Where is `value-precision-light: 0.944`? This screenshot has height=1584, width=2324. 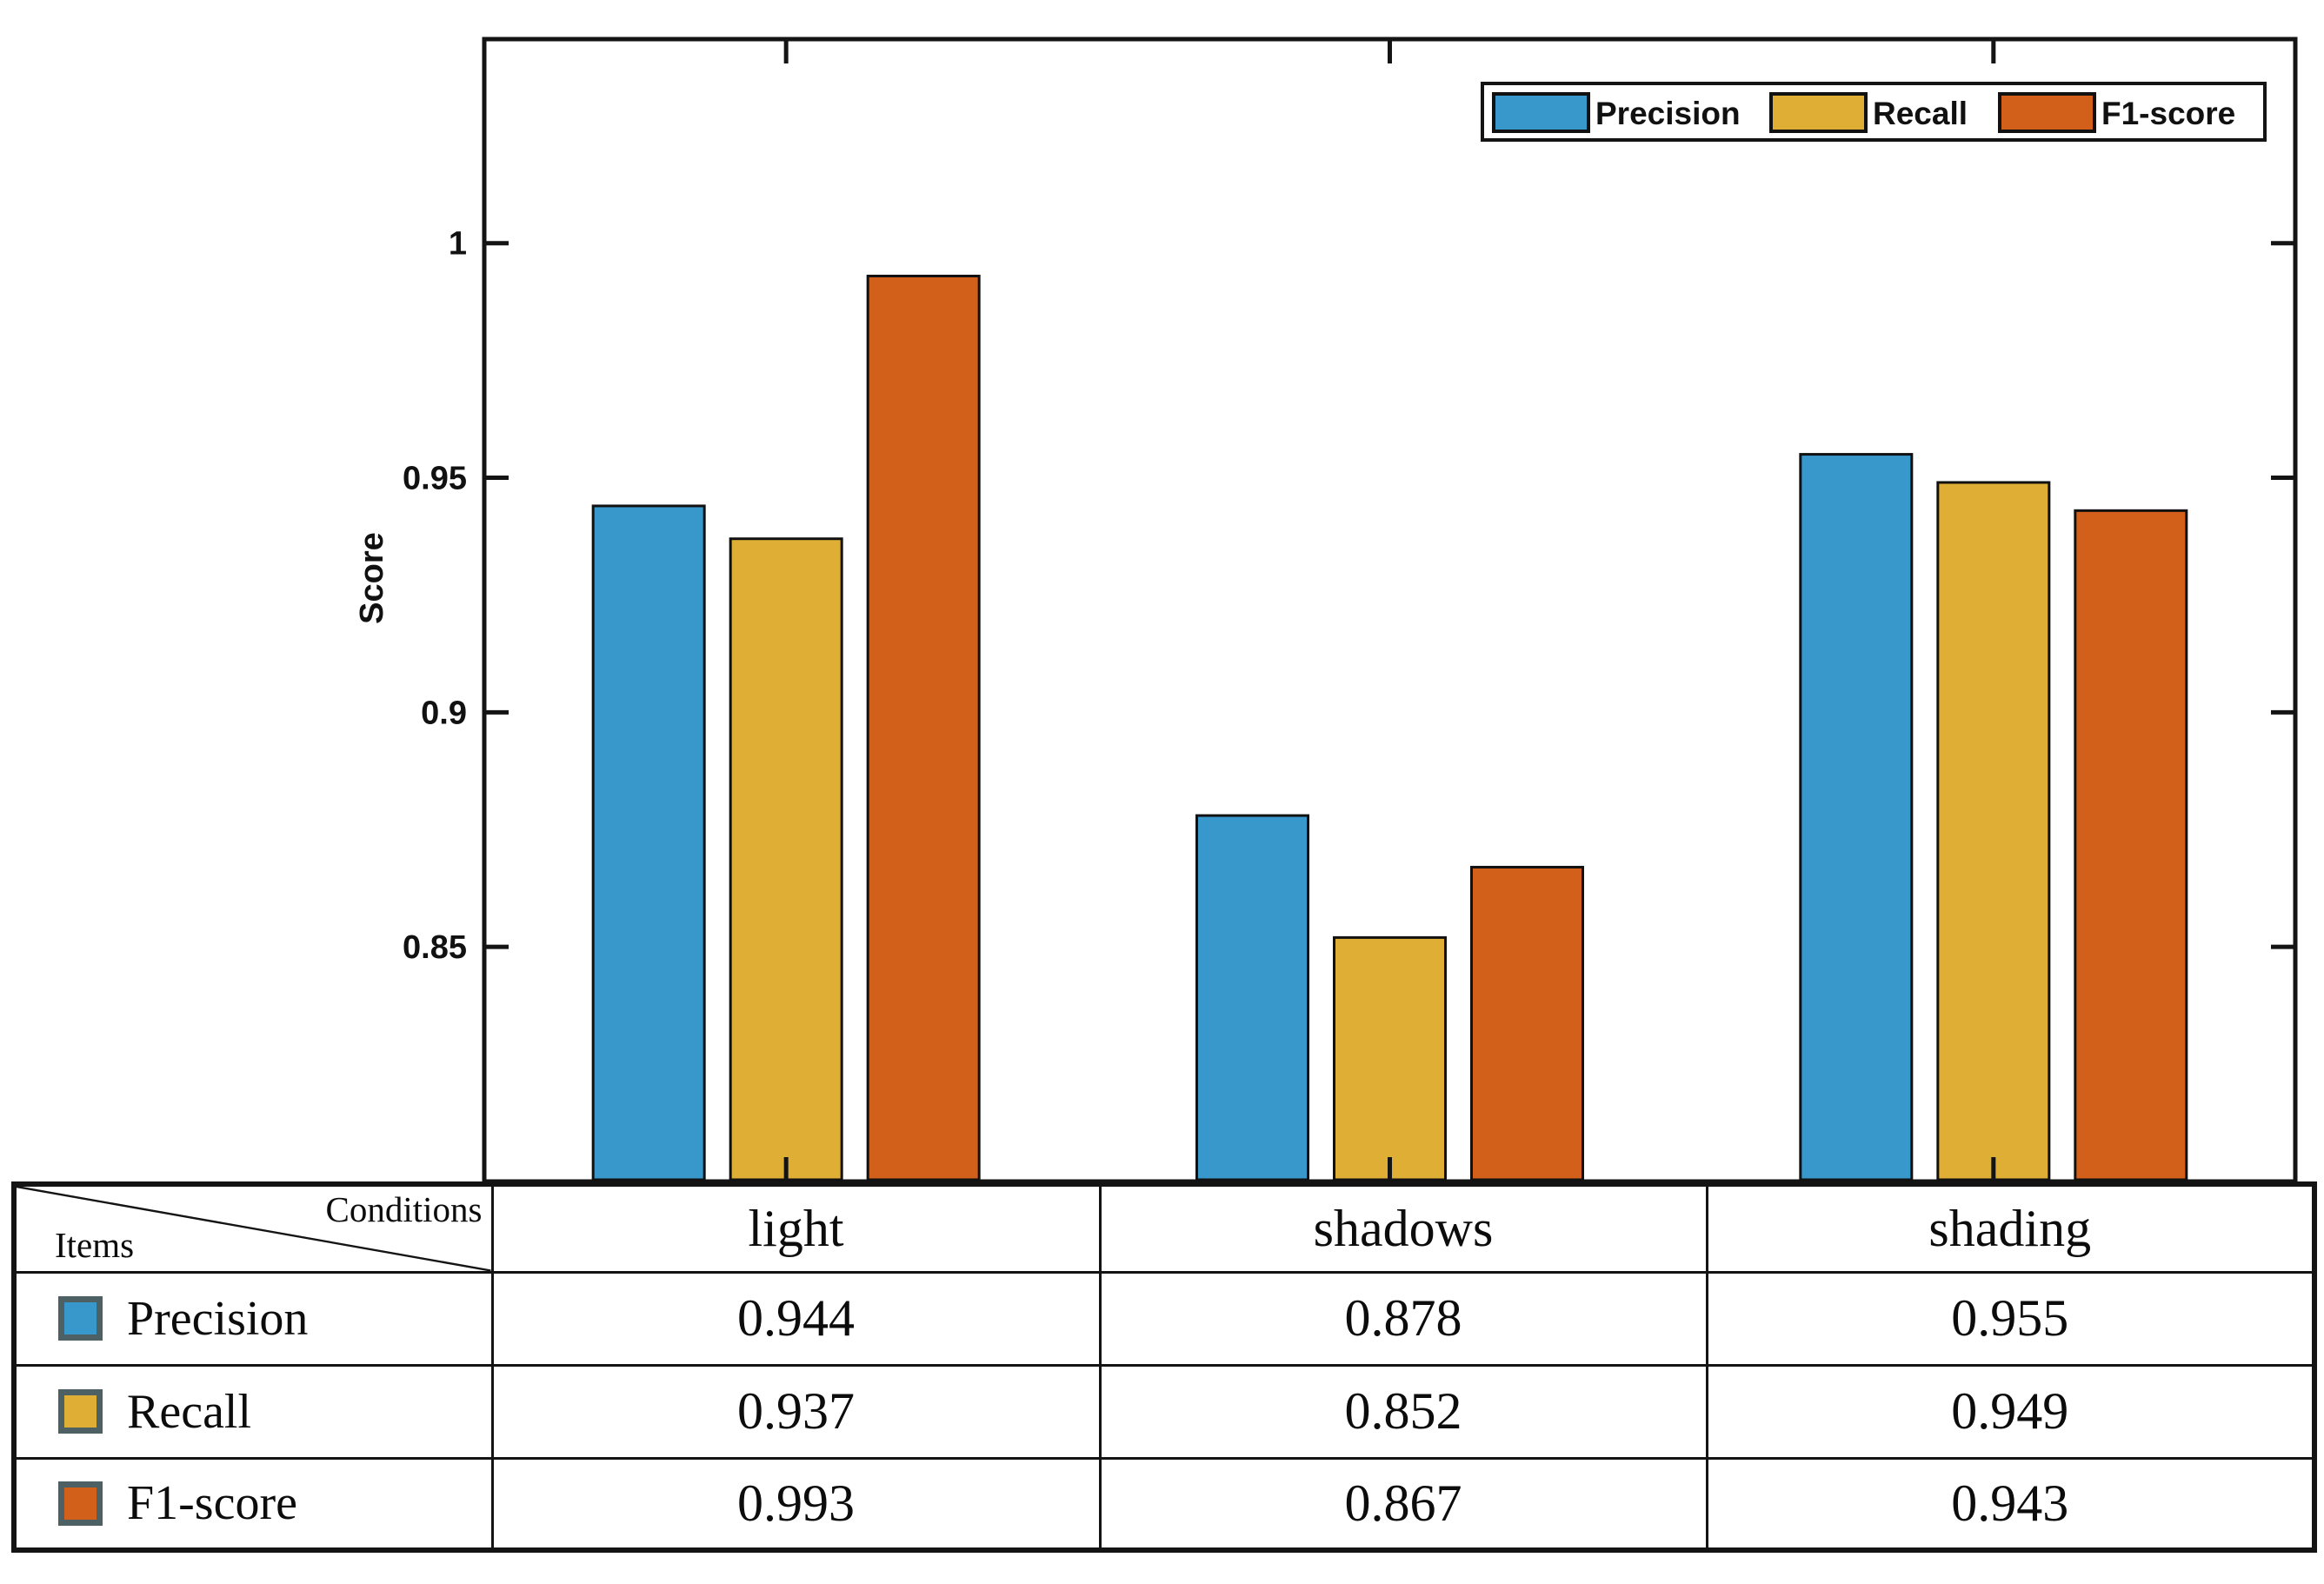 value-precision-light: 0.944 is located at coordinates (796, 1318).